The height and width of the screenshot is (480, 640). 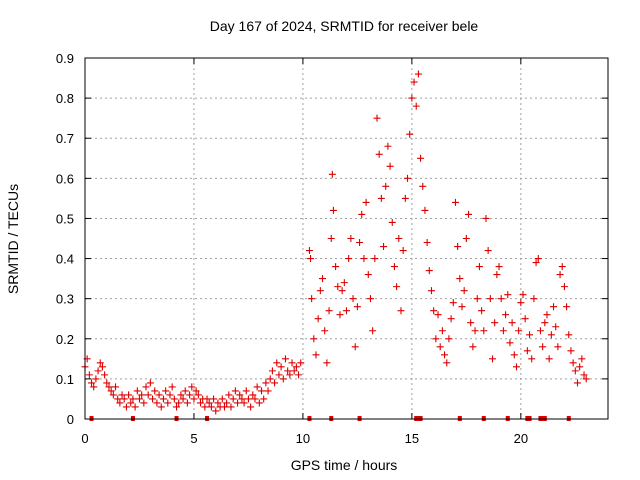 I want to click on y-axis-label: SRMTID / TECUs, so click(x=13, y=239).